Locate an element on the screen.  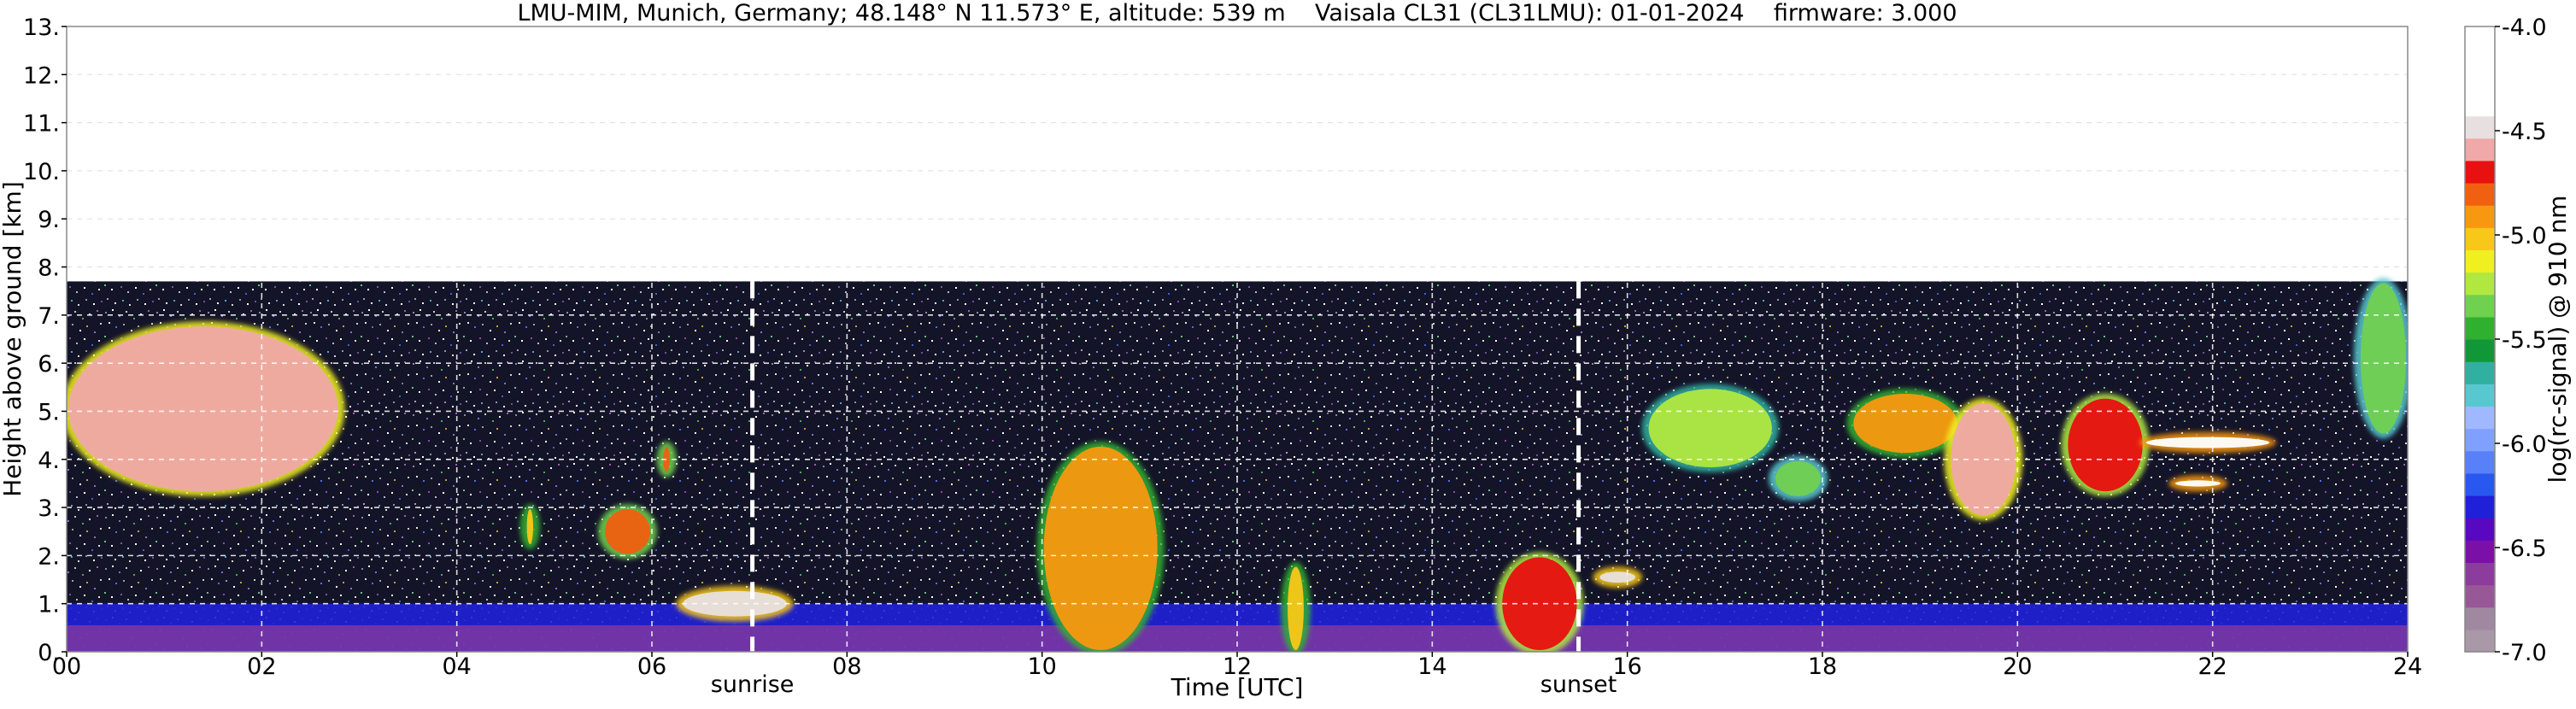
y-axis-label: Height above ground [km] is located at coordinates (13, 339).